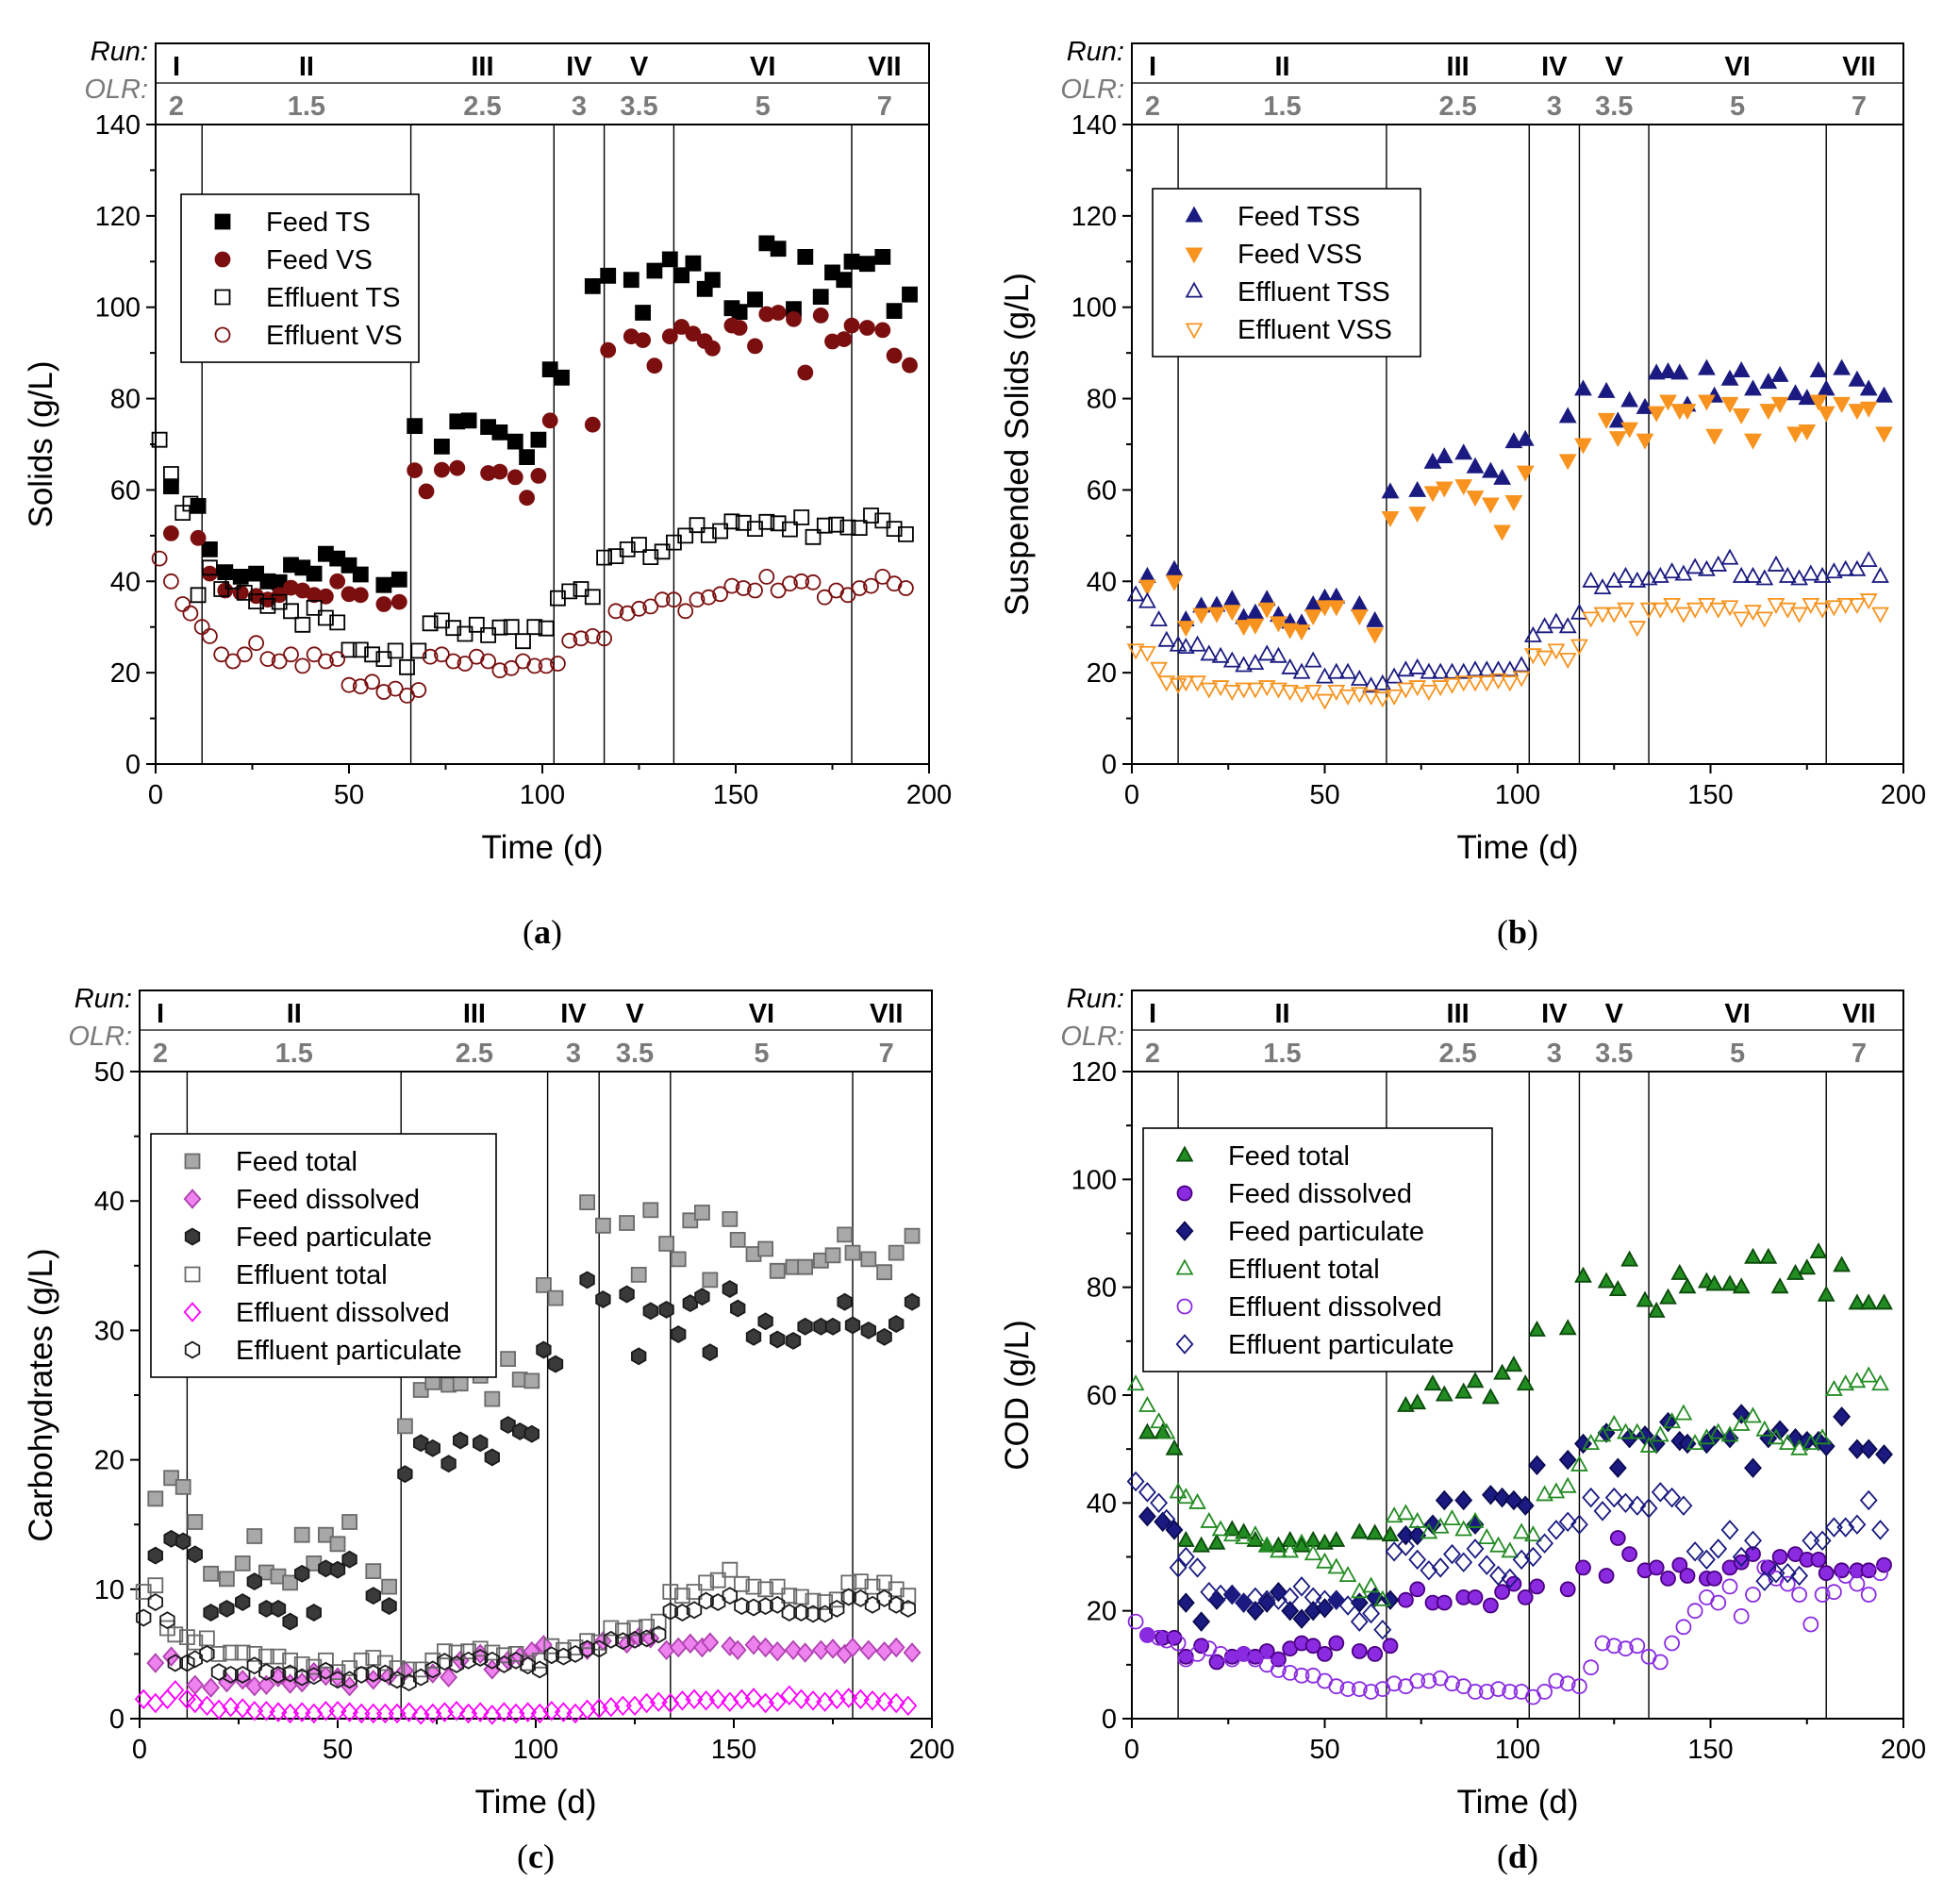 Image resolution: width=1960 pixels, height=1896 pixels. I want to click on x-tick-label: 100, so click(535, 1750).